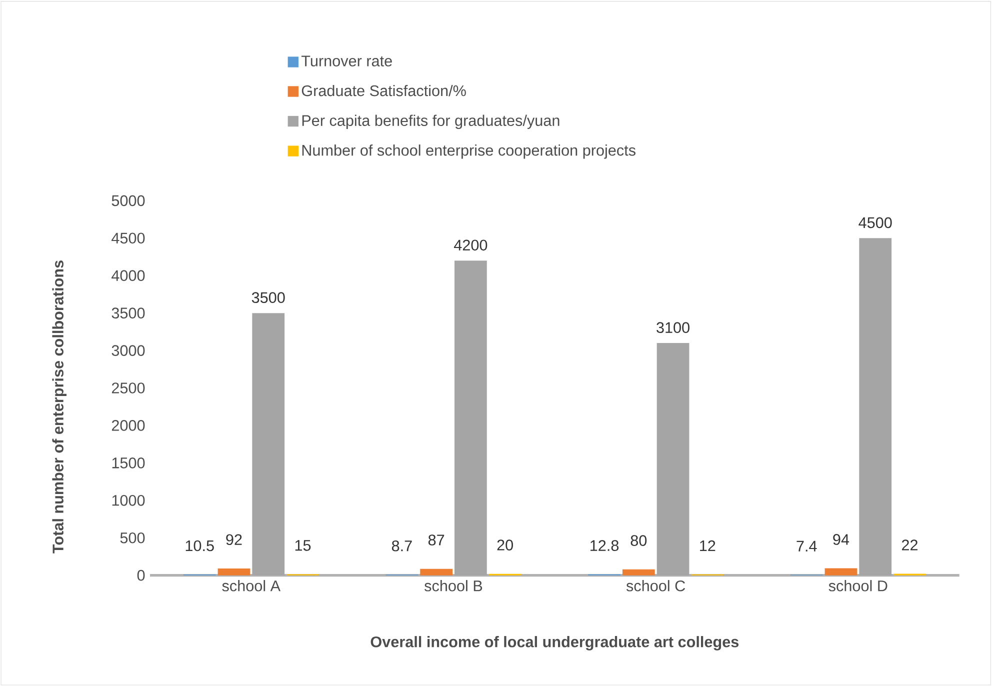 Image resolution: width=992 pixels, height=686 pixels. Describe the element at coordinates (384, 90) in the screenshot. I see `legend-label: Graduate Satisfaction/%` at that location.